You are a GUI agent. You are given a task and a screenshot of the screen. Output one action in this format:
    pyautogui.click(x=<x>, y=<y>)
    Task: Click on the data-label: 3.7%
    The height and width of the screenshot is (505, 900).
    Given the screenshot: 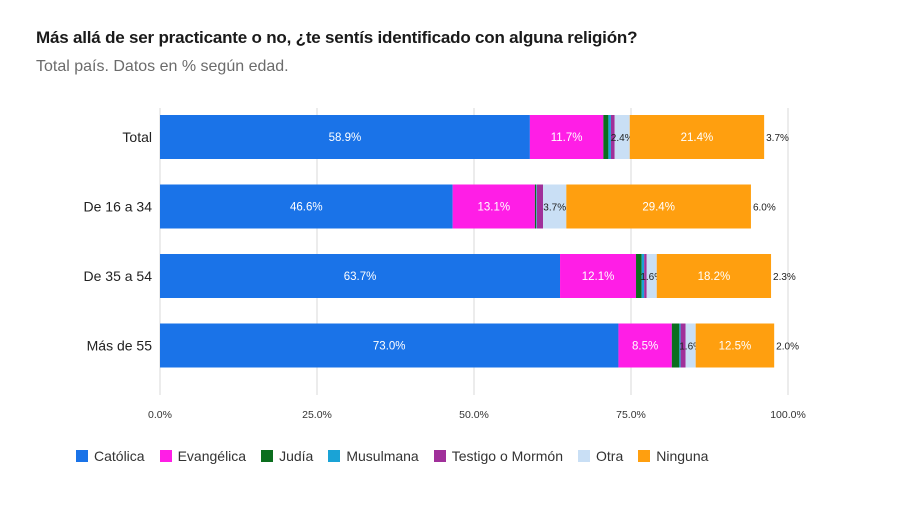 What is the action you would take?
    pyautogui.click(x=554, y=208)
    